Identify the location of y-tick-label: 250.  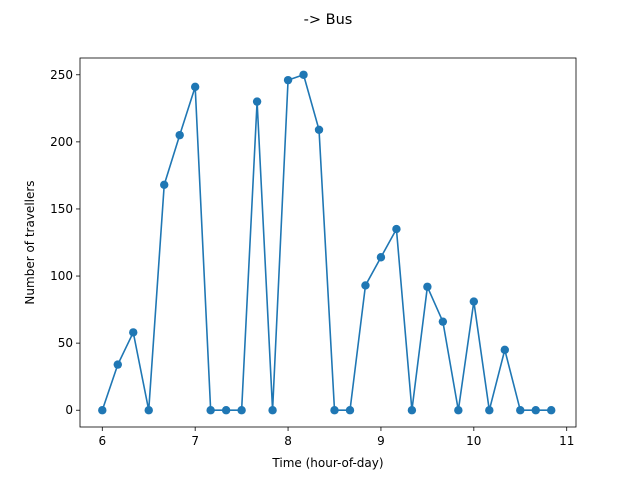
(61, 75).